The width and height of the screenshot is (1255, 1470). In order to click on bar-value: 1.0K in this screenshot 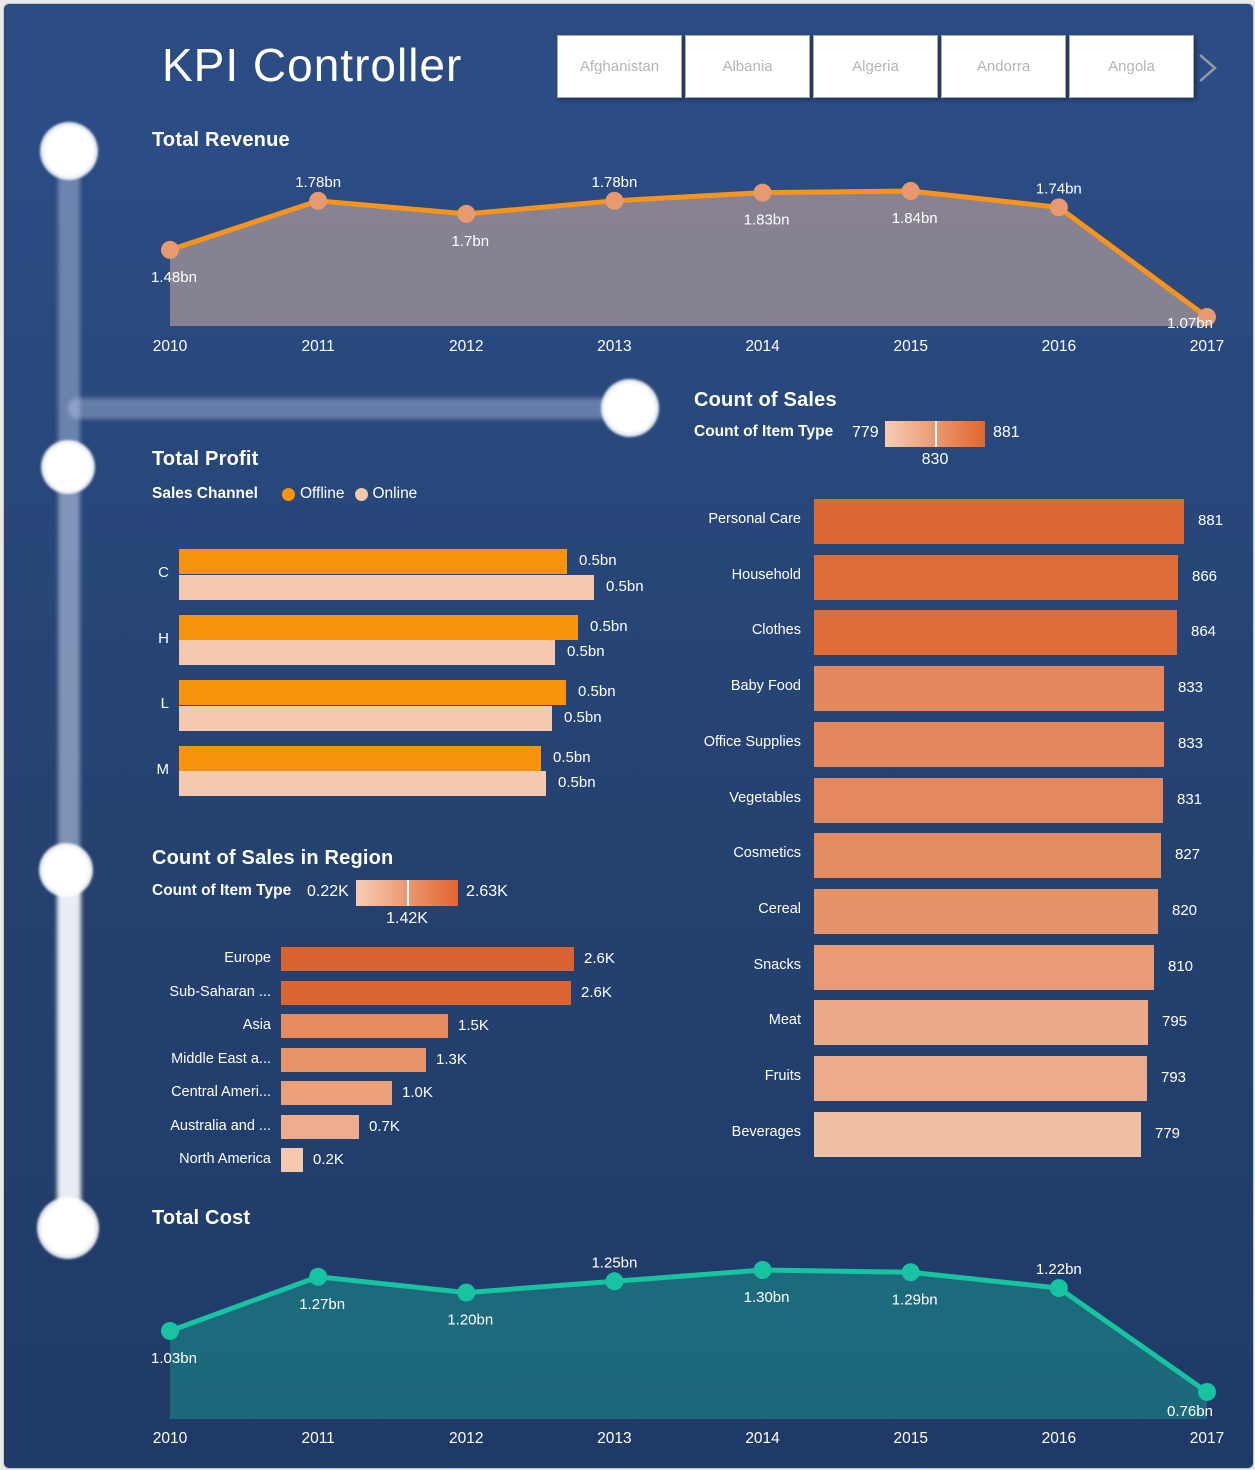, I will do `click(417, 1092)`.